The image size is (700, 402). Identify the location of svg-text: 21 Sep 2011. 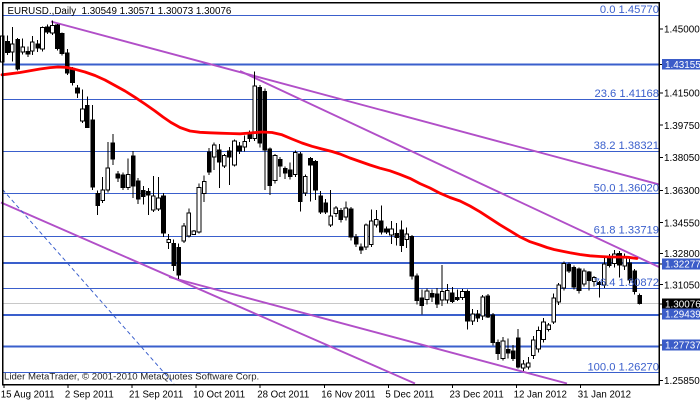
(156, 395).